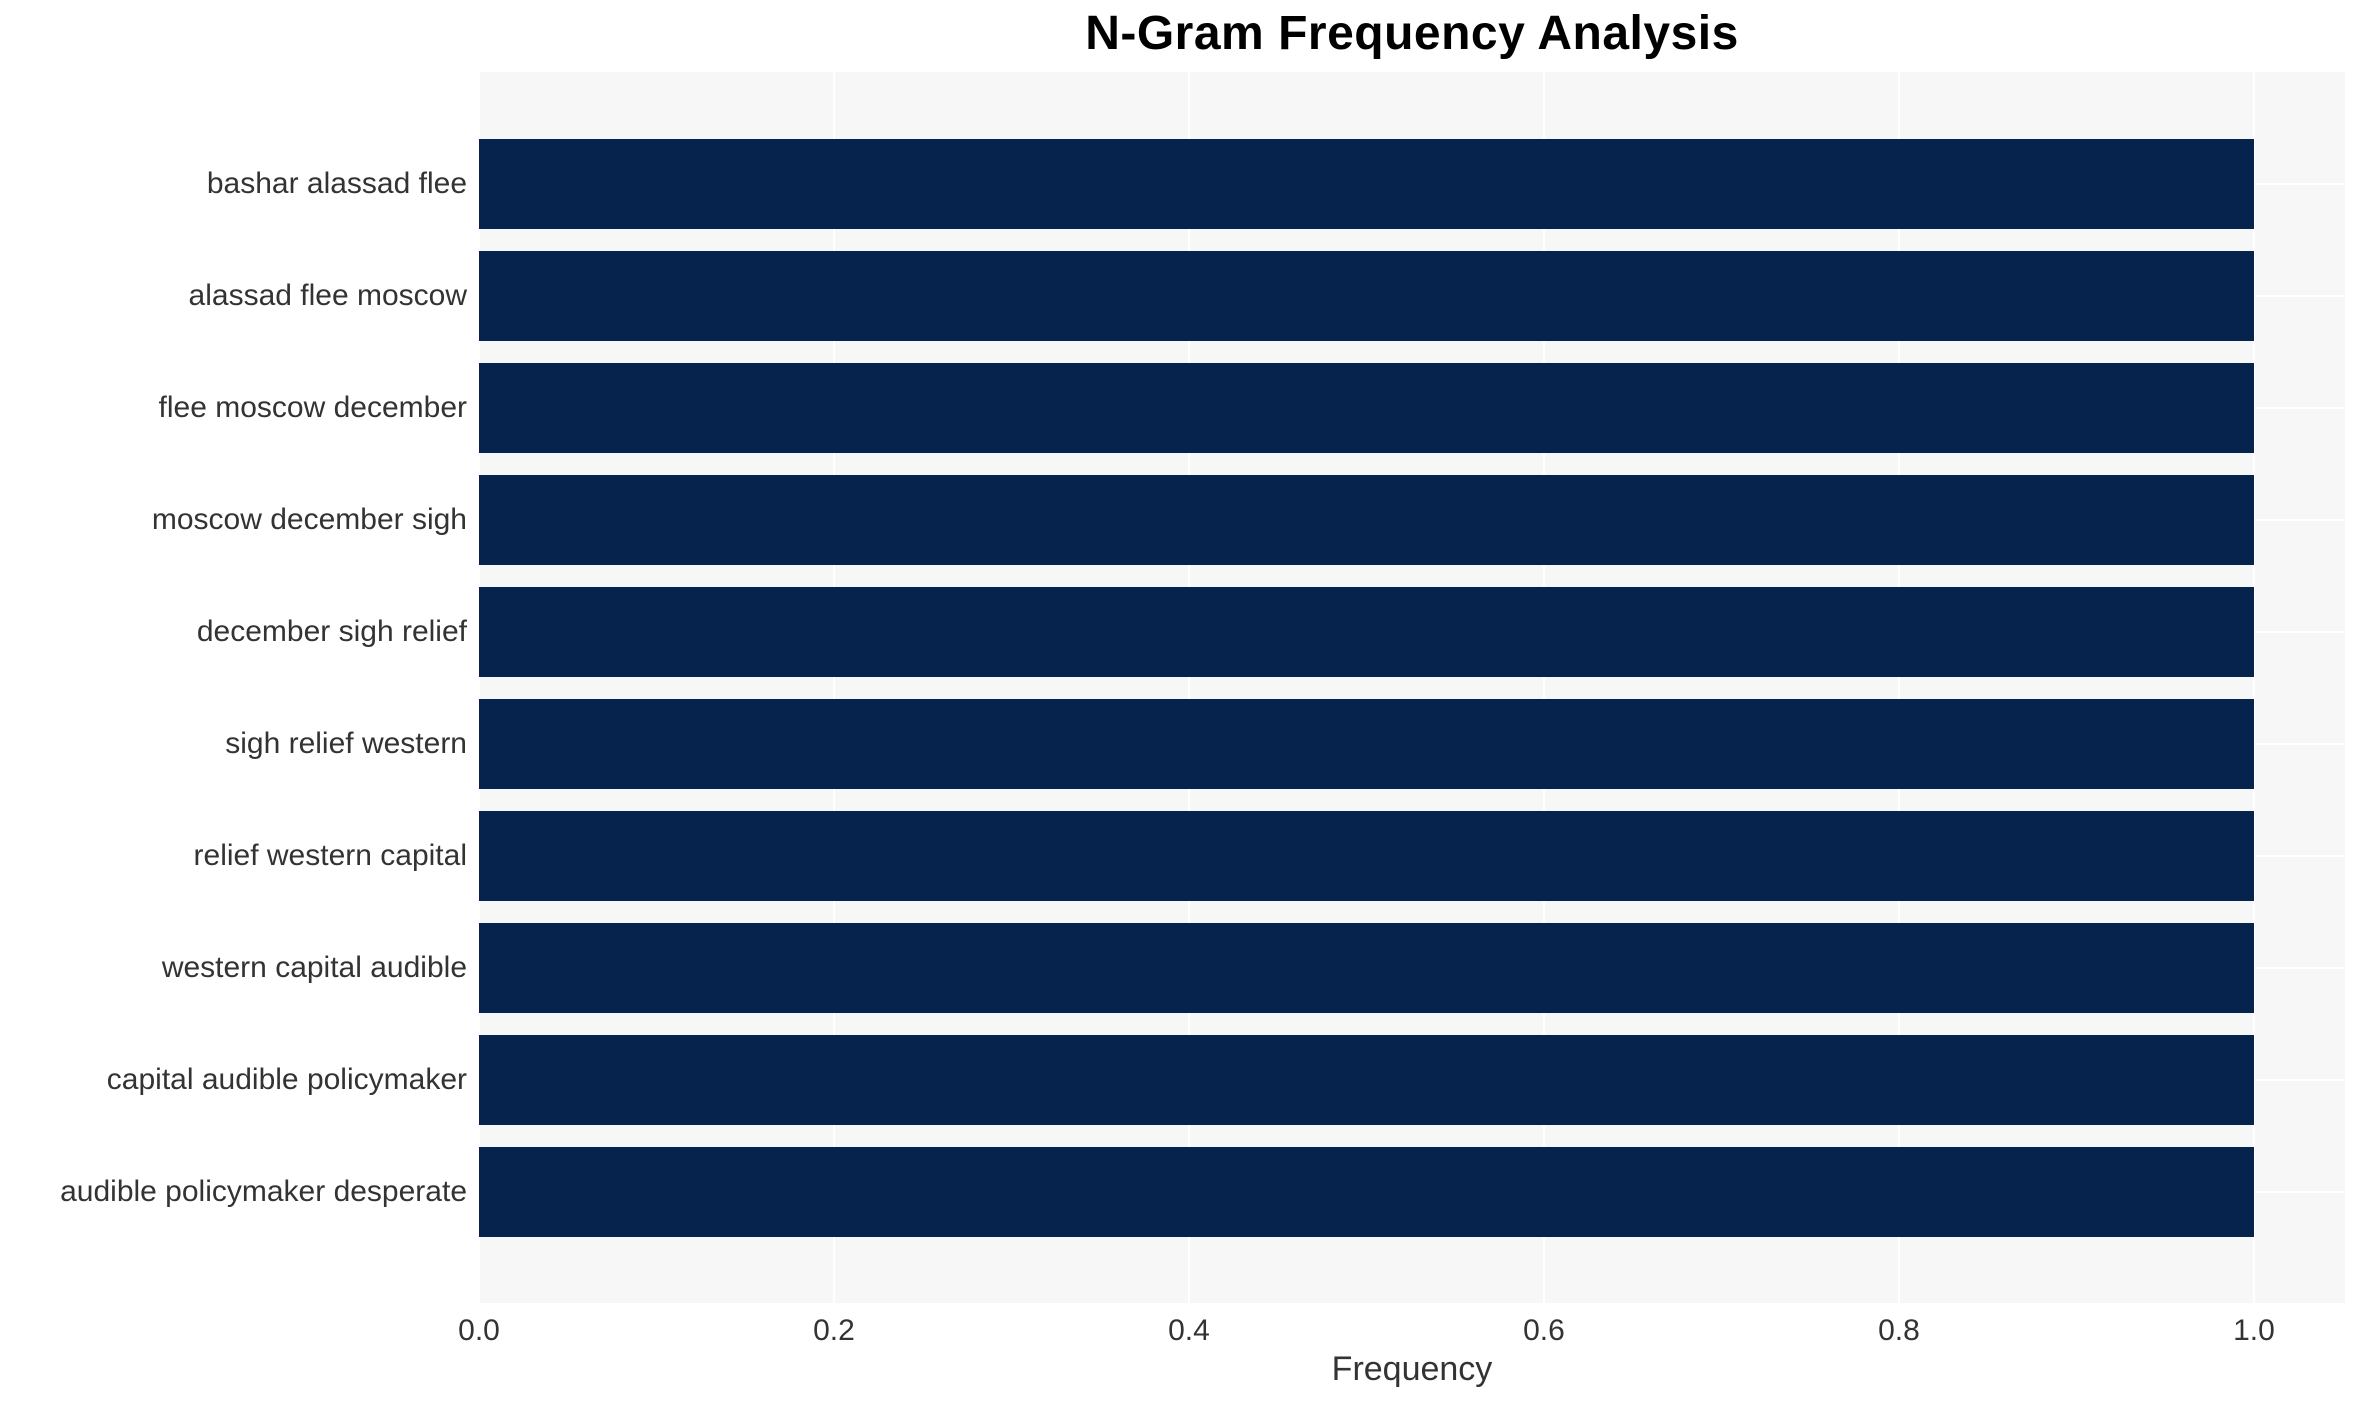  Describe the element at coordinates (331, 631) in the screenshot. I see `y-tick-label: december sigh relief` at that location.